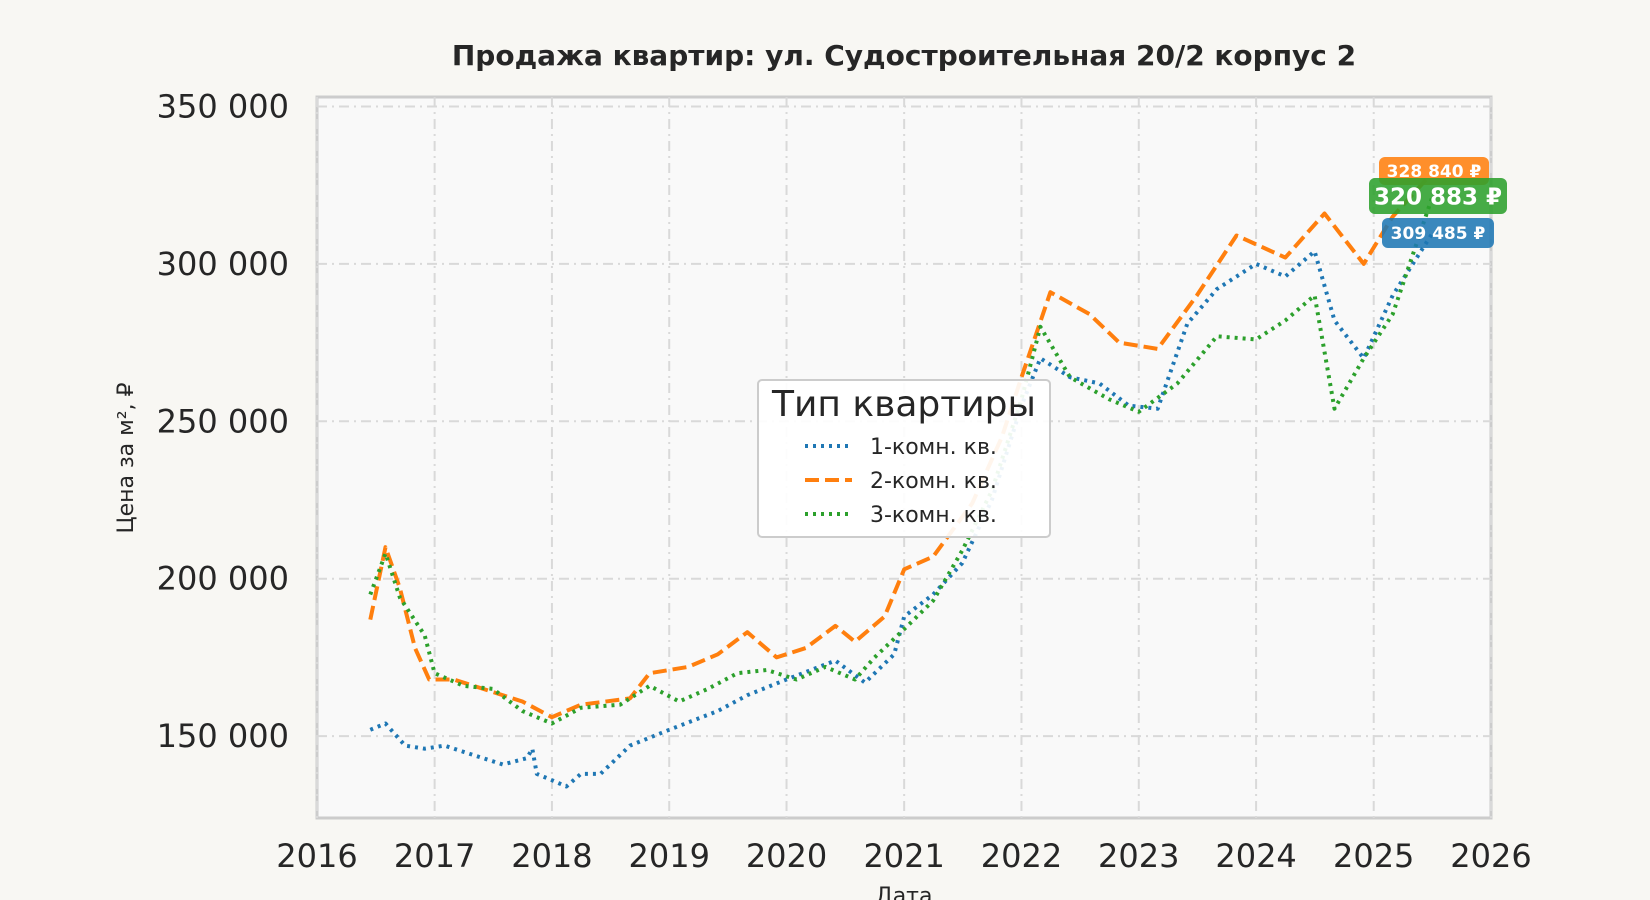 The height and width of the screenshot is (900, 1650). I want to click on x-tick-label: 2024, so click(1255, 856).